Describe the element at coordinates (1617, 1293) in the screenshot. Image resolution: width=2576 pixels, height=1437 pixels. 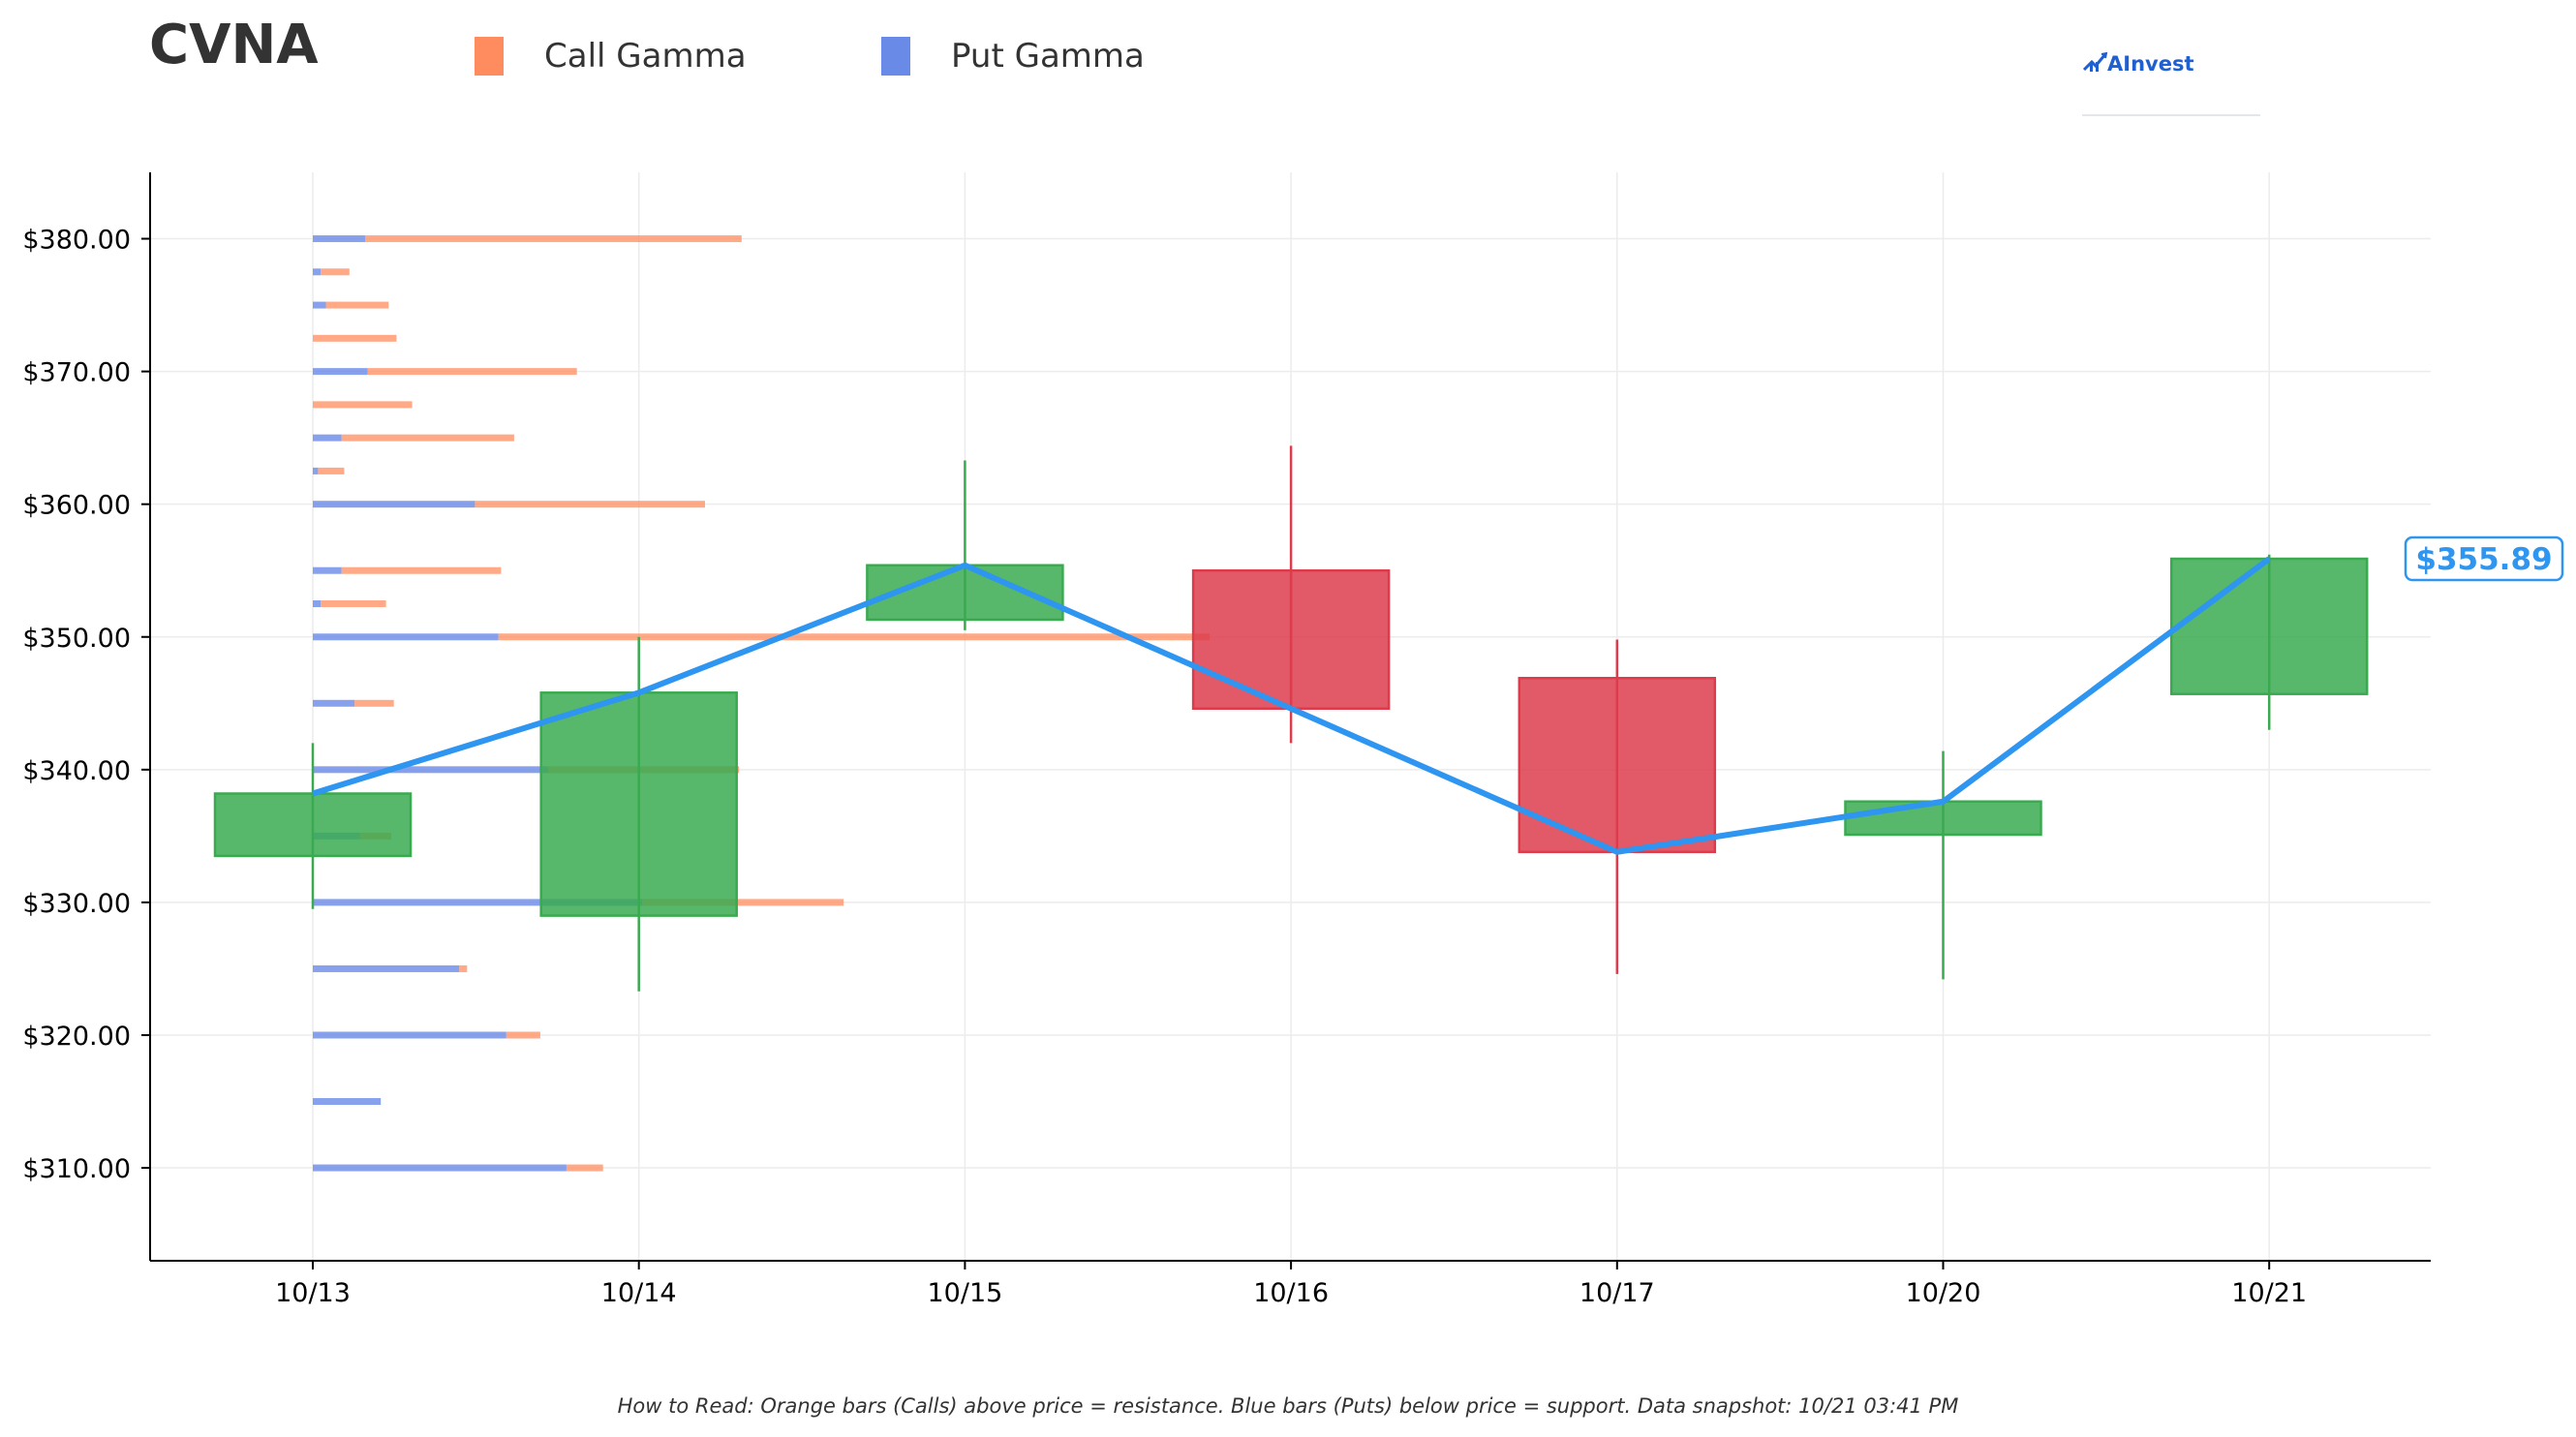
I see `x-tick-label: 10/17` at that location.